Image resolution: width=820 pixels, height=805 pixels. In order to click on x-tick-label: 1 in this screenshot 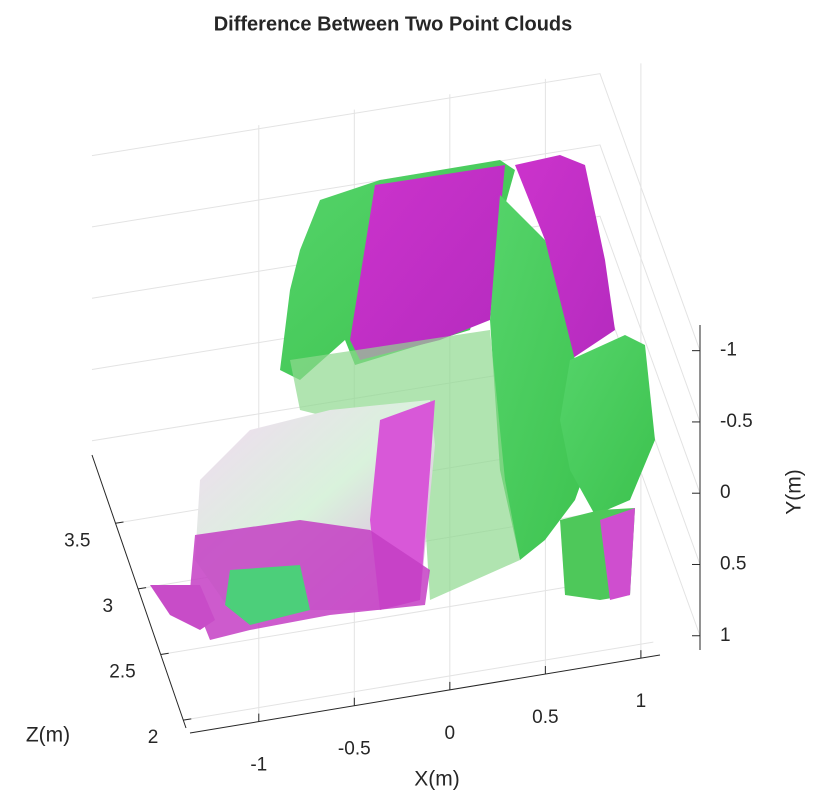, I will do `click(641, 701)`.